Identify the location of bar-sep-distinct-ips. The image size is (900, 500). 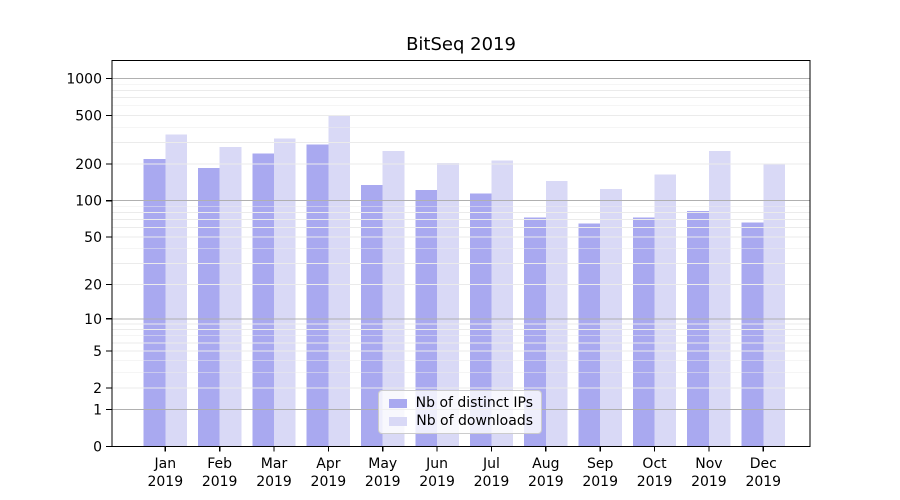
(589, 335).